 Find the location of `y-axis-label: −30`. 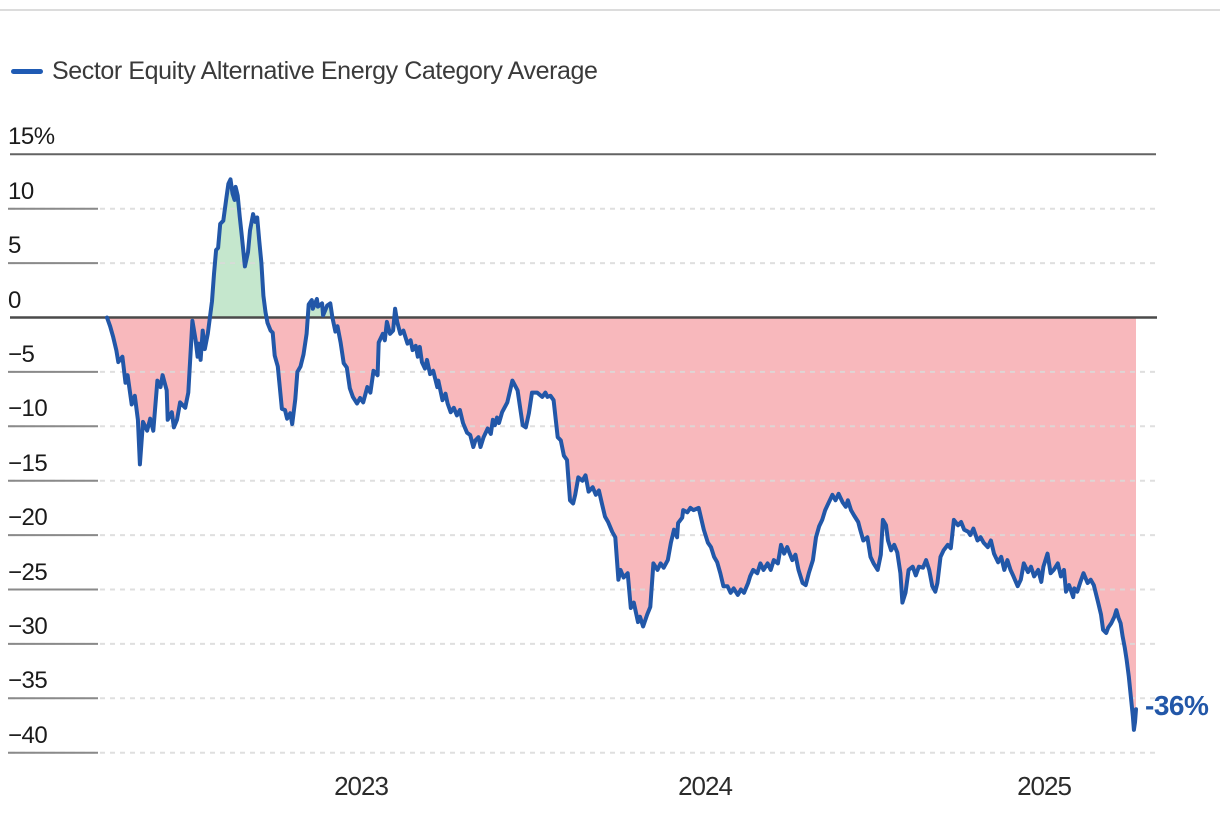

y-axis-label: −30 is located at coordinates (28, 626).